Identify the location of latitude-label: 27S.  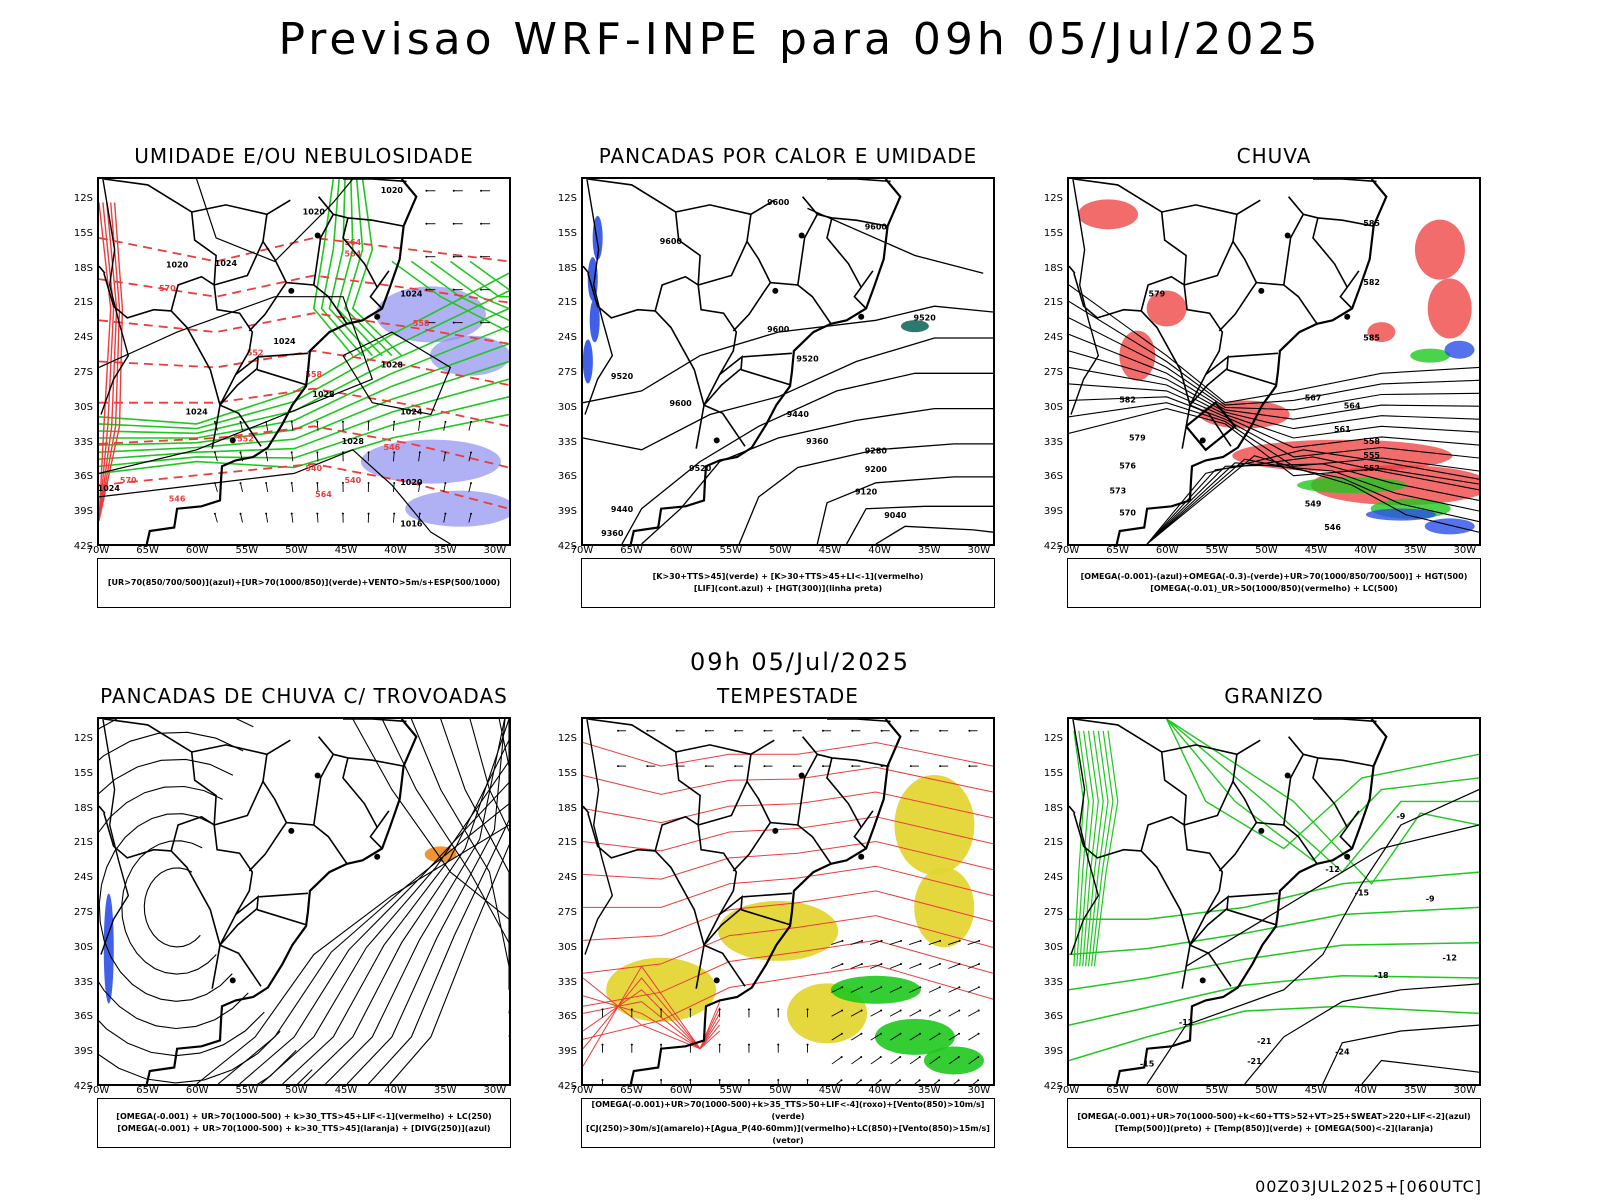
(1053, 372).